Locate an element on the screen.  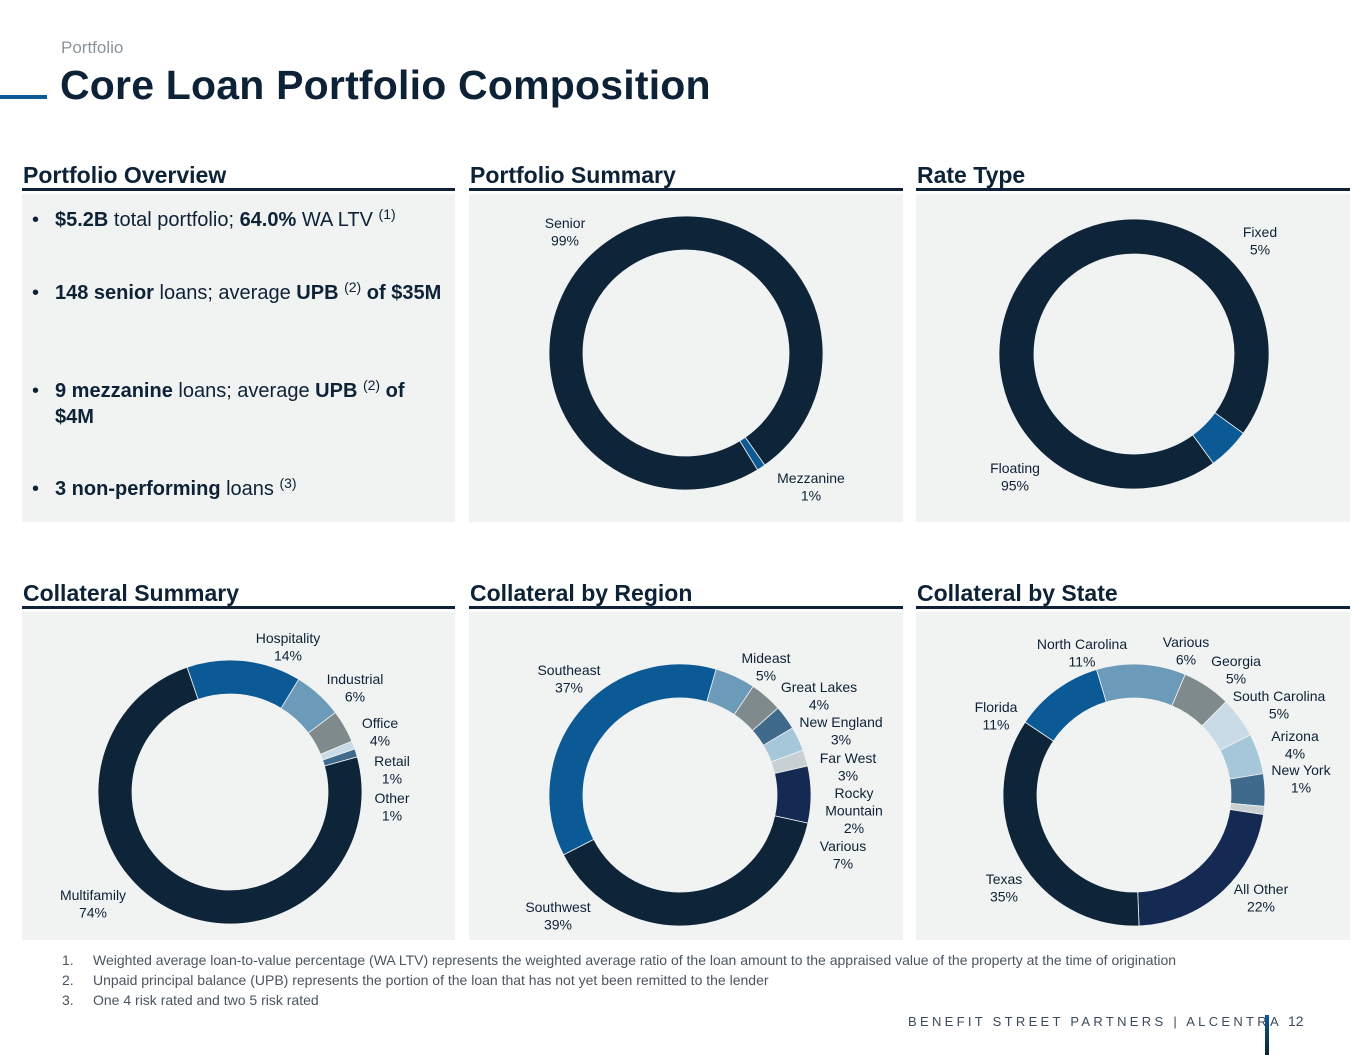
collateral-region-label-rocky-mountain: Rocky Mountain 2% is located at coordinates (854, 810).